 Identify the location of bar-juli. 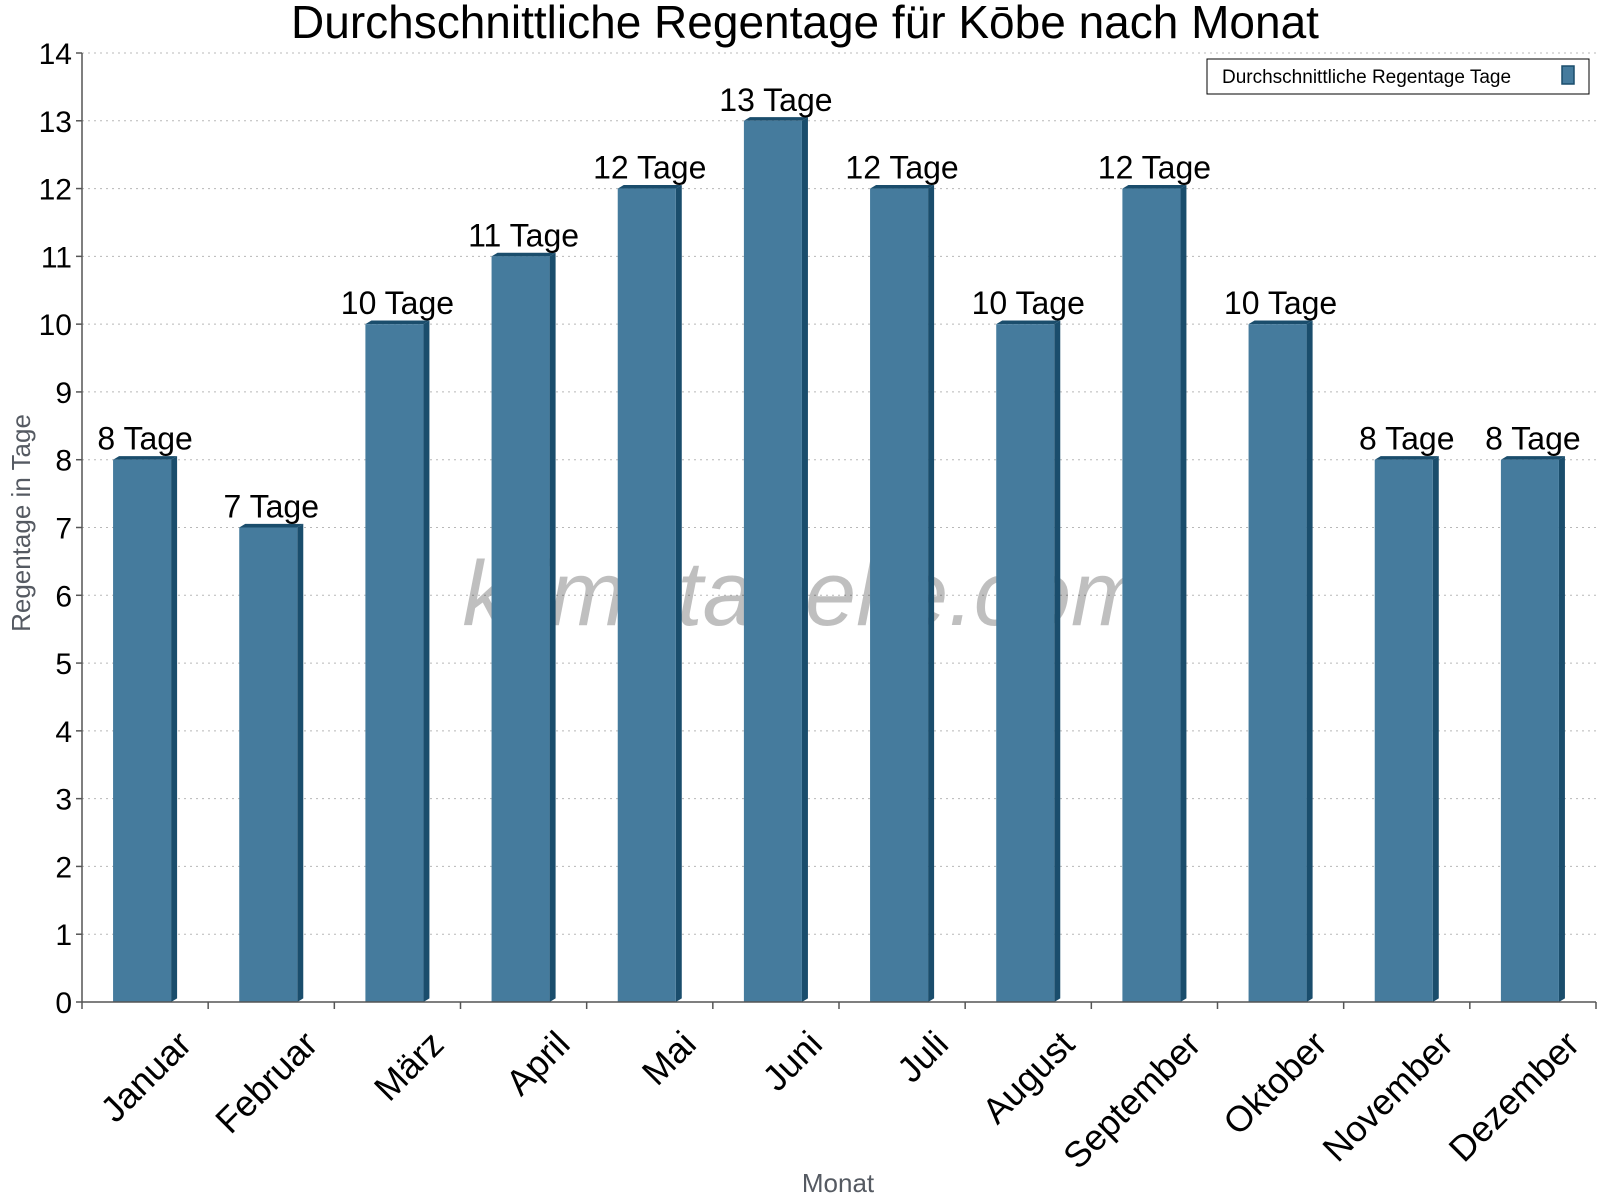
(902, 593).